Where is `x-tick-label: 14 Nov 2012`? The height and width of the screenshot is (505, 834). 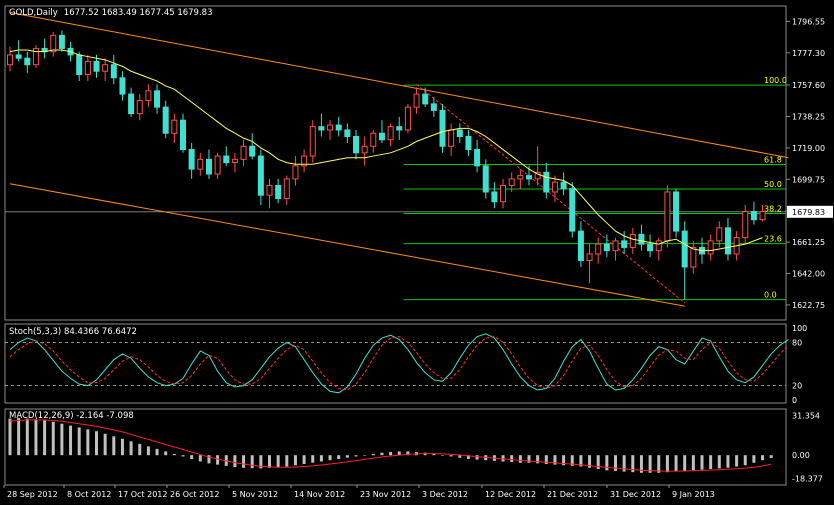 x-tick-label: 14 Nov 2012 is located at coordinates (319, 494).